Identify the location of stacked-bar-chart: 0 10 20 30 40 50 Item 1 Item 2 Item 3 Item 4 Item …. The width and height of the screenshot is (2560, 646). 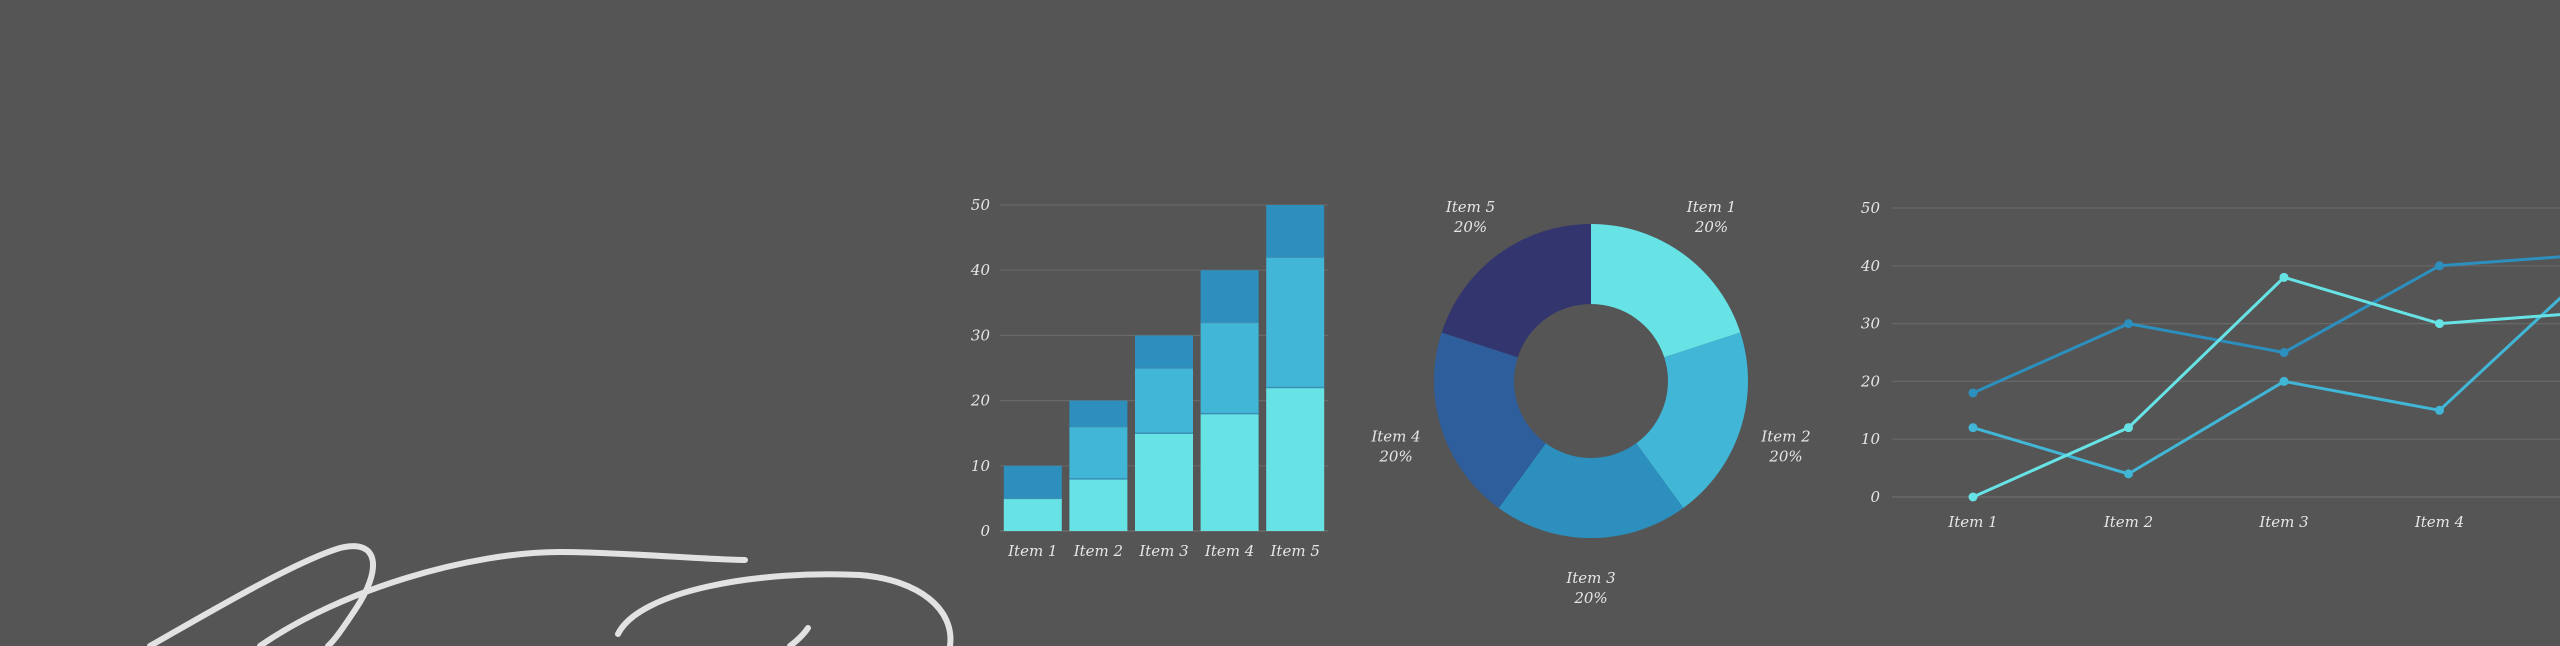
(1149, 378).